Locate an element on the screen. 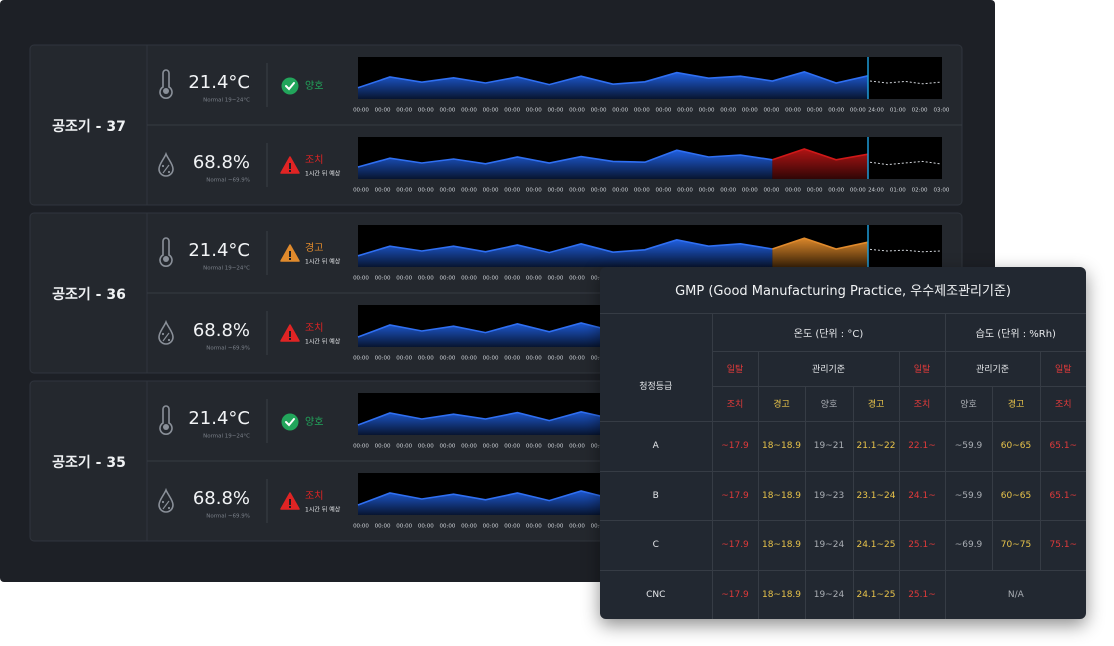  thermometer-bulb is located at coordinates (166, 427).